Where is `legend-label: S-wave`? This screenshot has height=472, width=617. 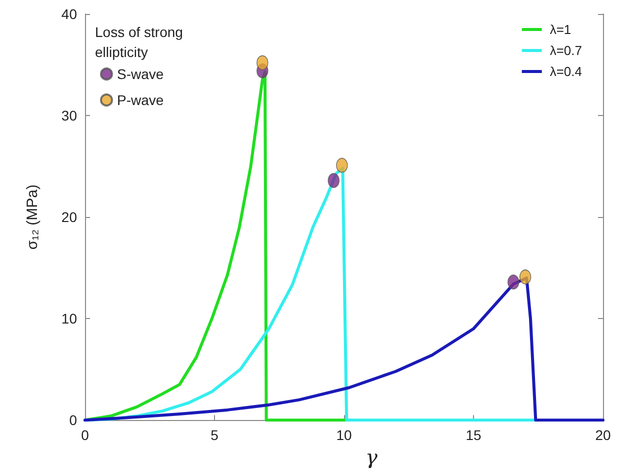
legend-label: S-wave is located at coordinates (140, 74).